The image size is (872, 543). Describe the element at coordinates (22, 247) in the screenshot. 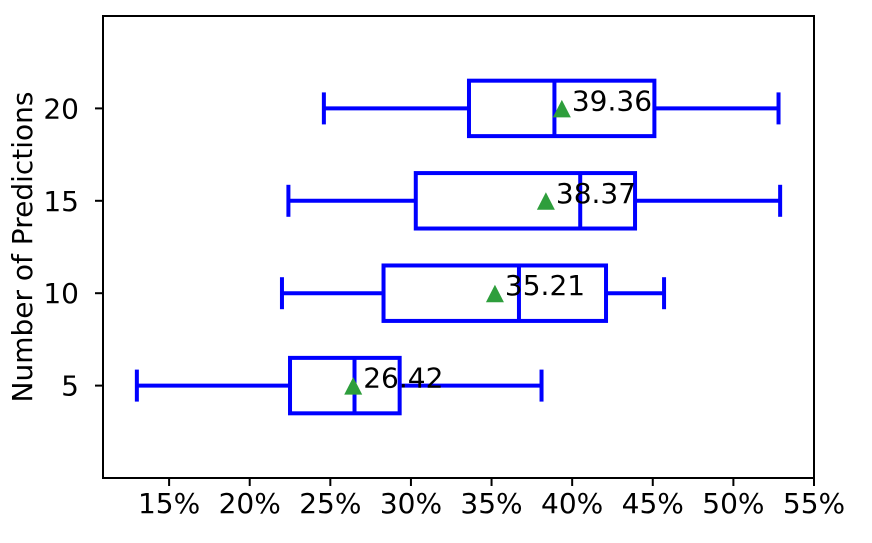

I see `y-axis-title: Number of Predictions` at that location.